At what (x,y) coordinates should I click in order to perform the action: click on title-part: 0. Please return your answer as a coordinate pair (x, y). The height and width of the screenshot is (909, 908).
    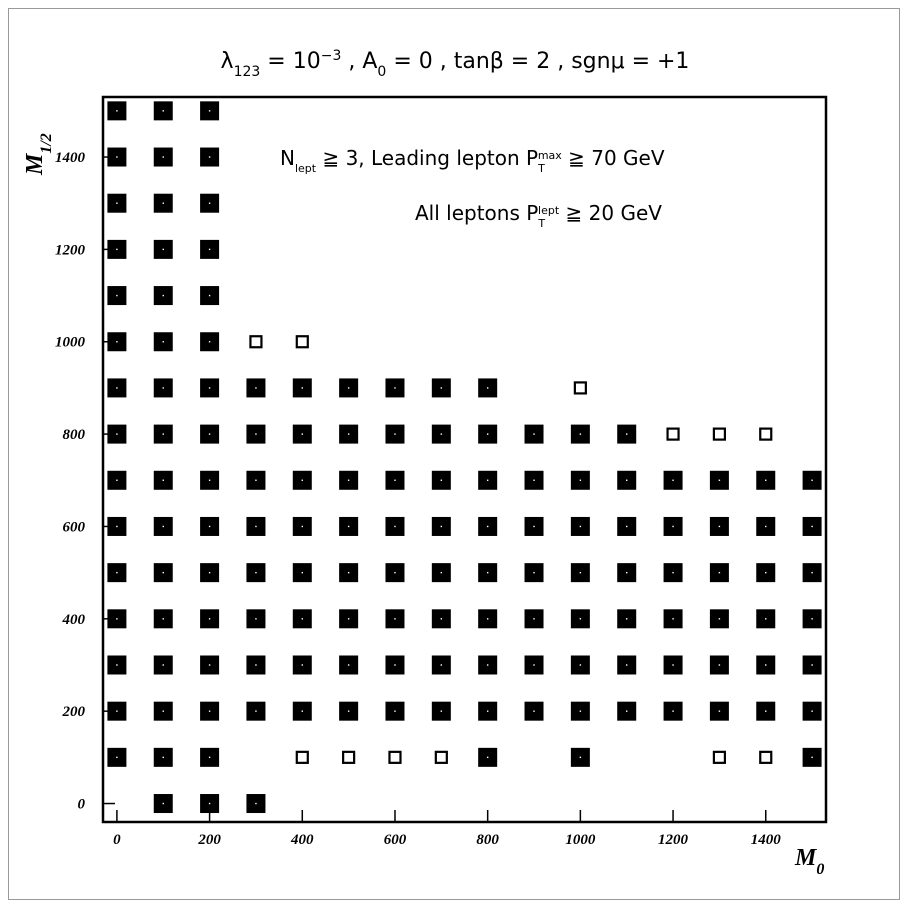
    Looking at the image, I should click on (381, 72).